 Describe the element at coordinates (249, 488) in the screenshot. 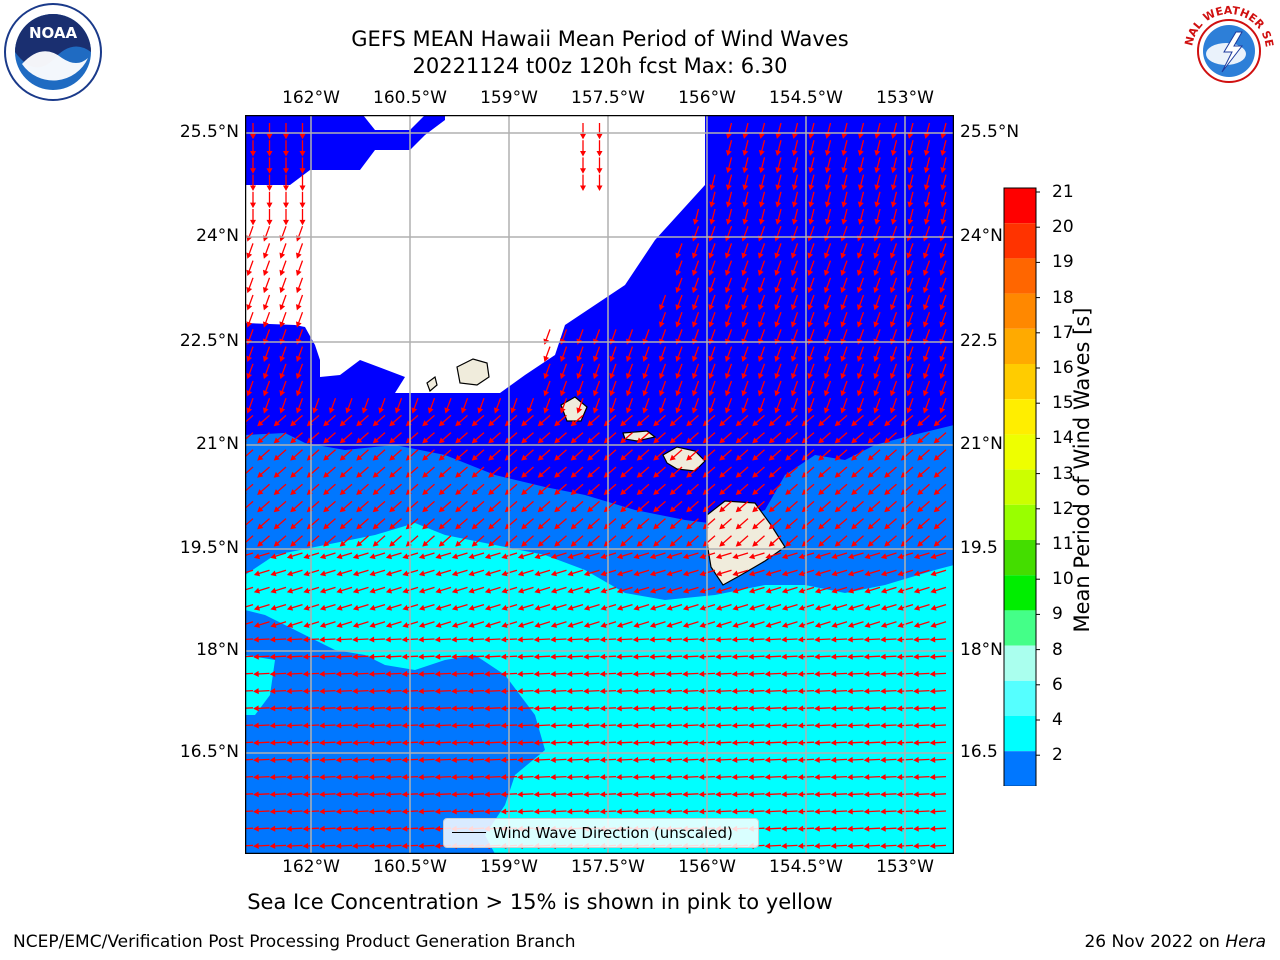

I see `wave-arrow` at that location.